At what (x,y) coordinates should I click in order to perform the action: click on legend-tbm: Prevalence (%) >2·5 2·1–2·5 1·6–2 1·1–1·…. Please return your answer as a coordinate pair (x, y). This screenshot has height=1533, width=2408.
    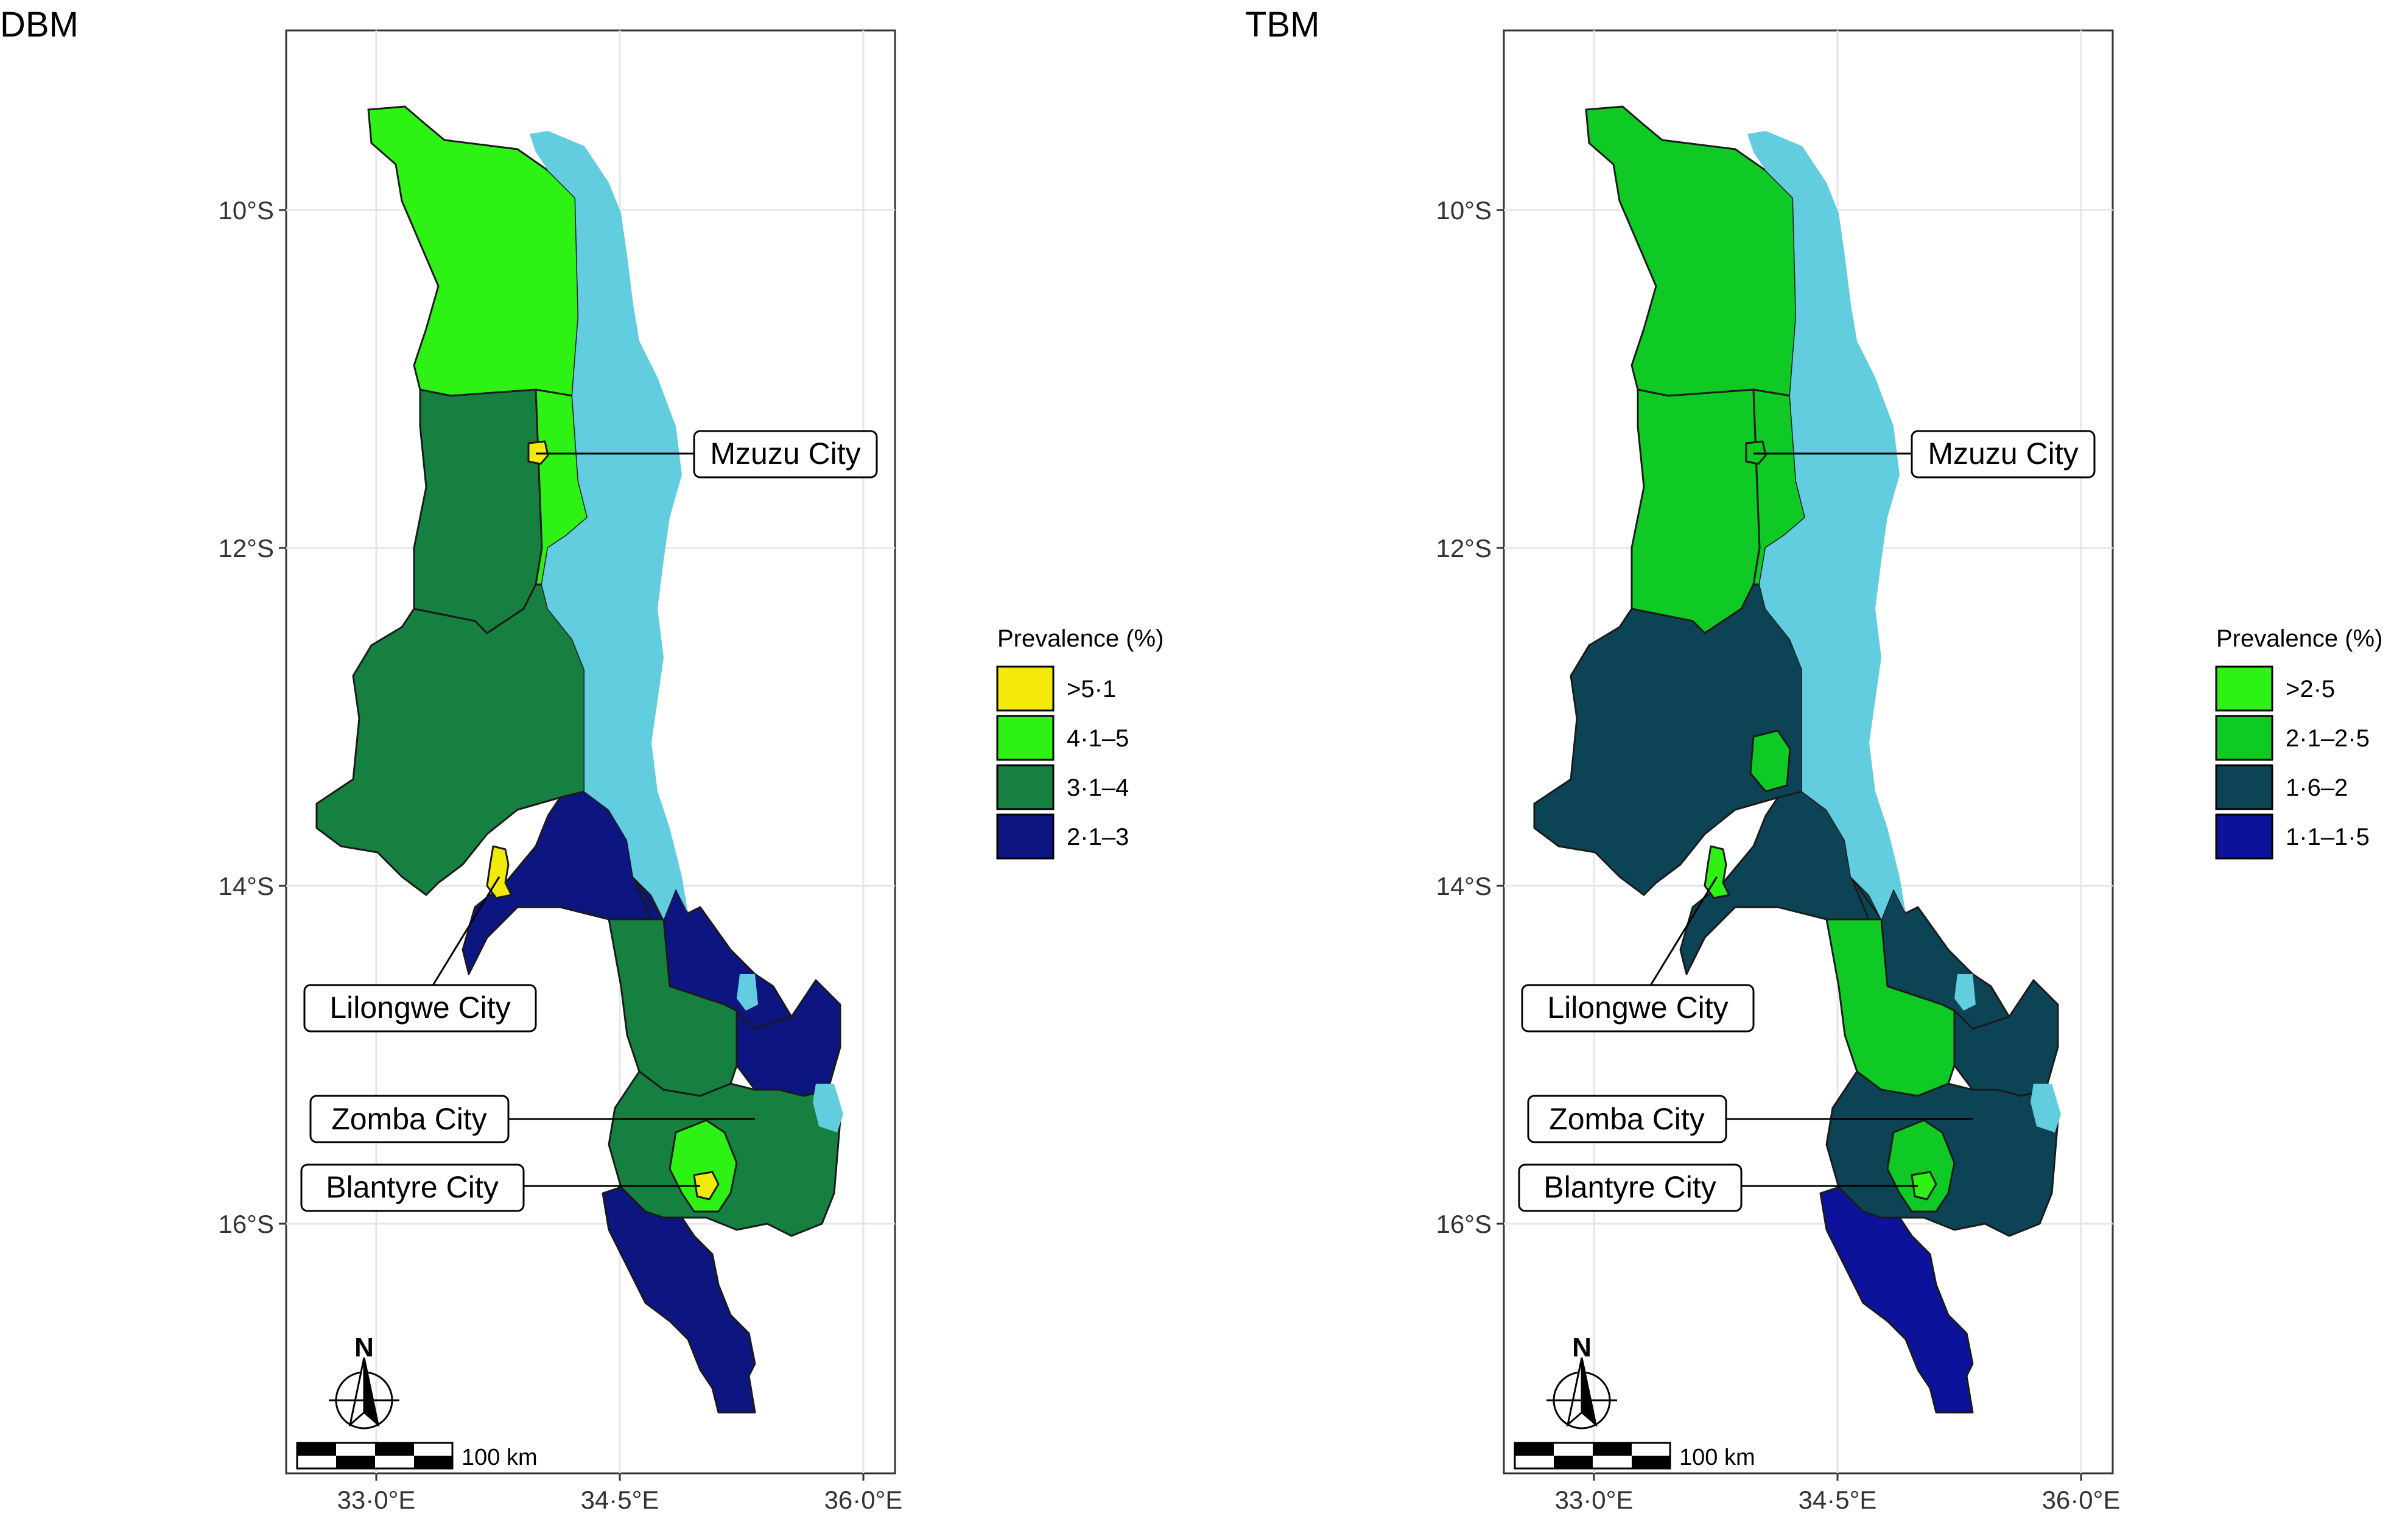
    Looking at the image, I should click on (2298, 742).